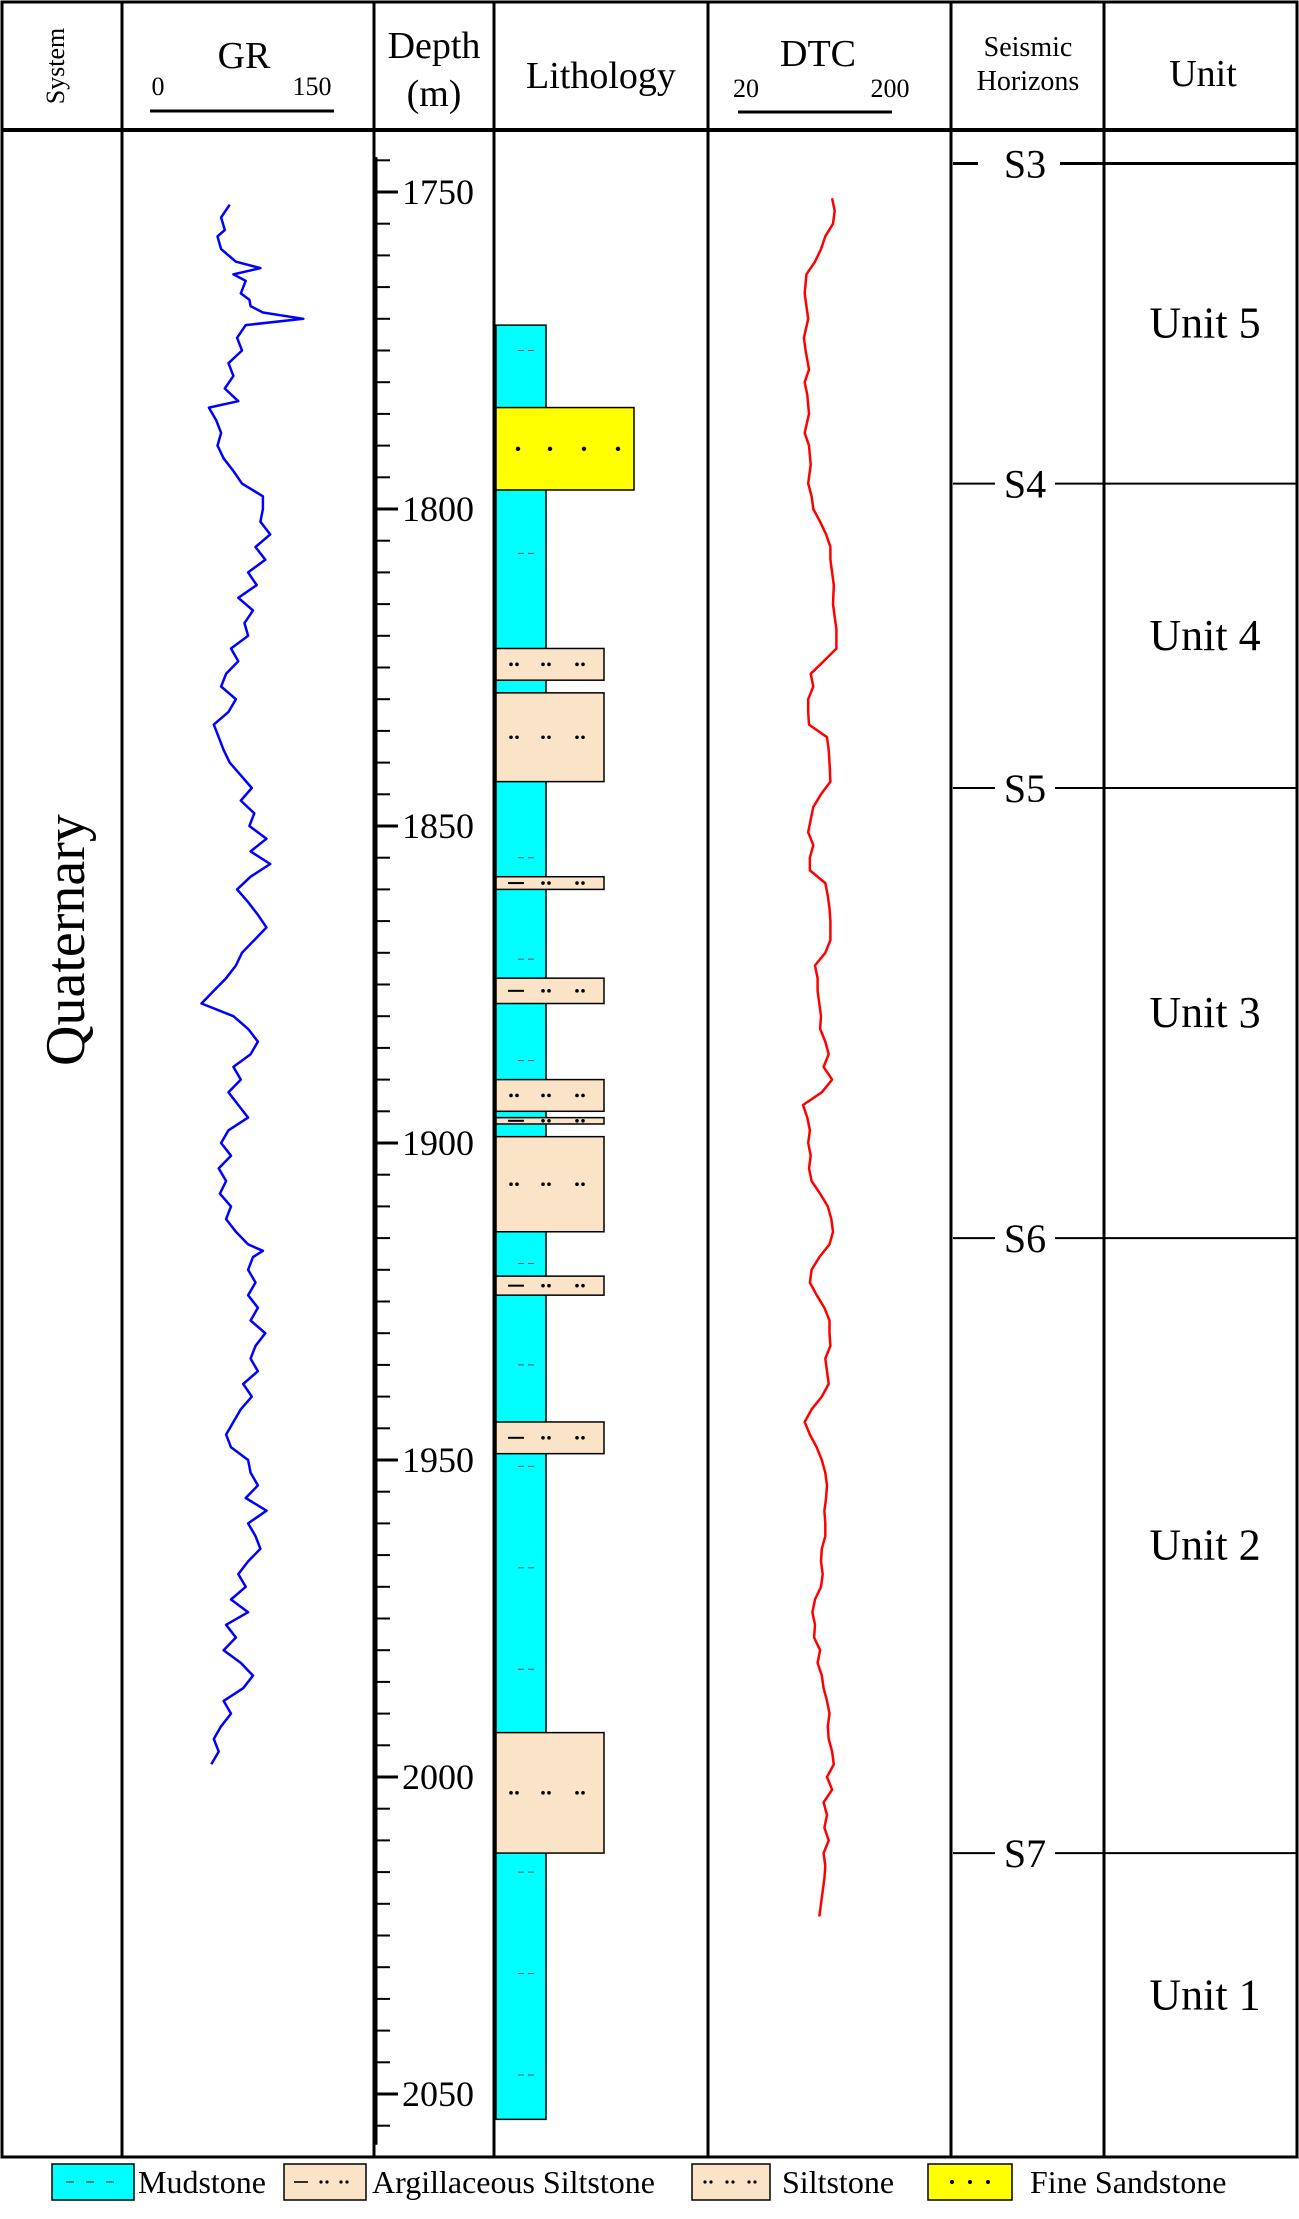 Image resolution: width=1299 pixels, height=2219 pixels. What do you see at coordinates (438, 192) in the screenshot?
I see `depth-tick-label: 1750` at bounding box center [438, 192].